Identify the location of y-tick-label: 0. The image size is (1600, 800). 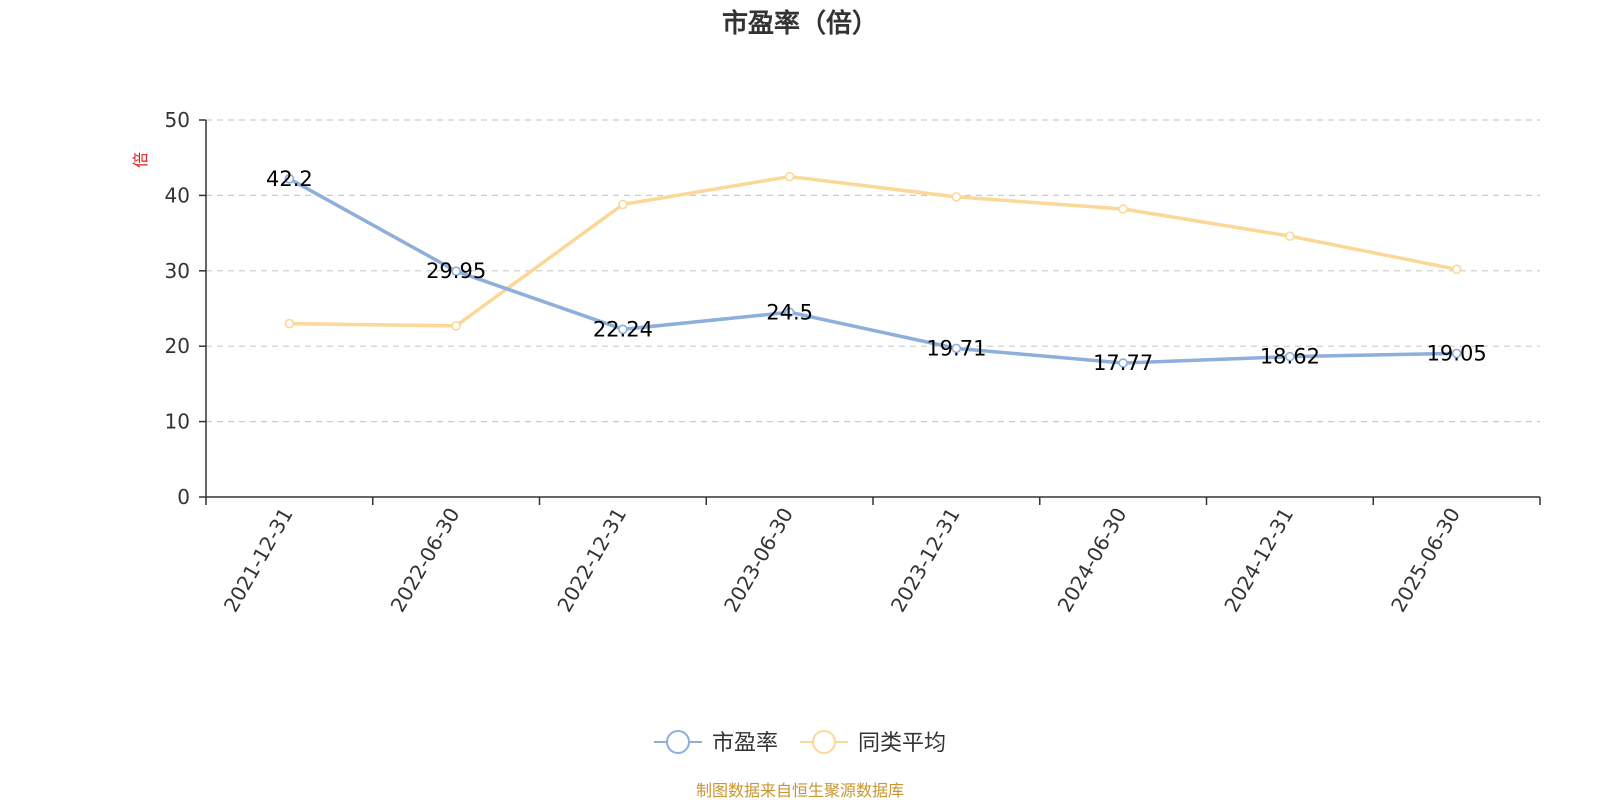
(183, 497).